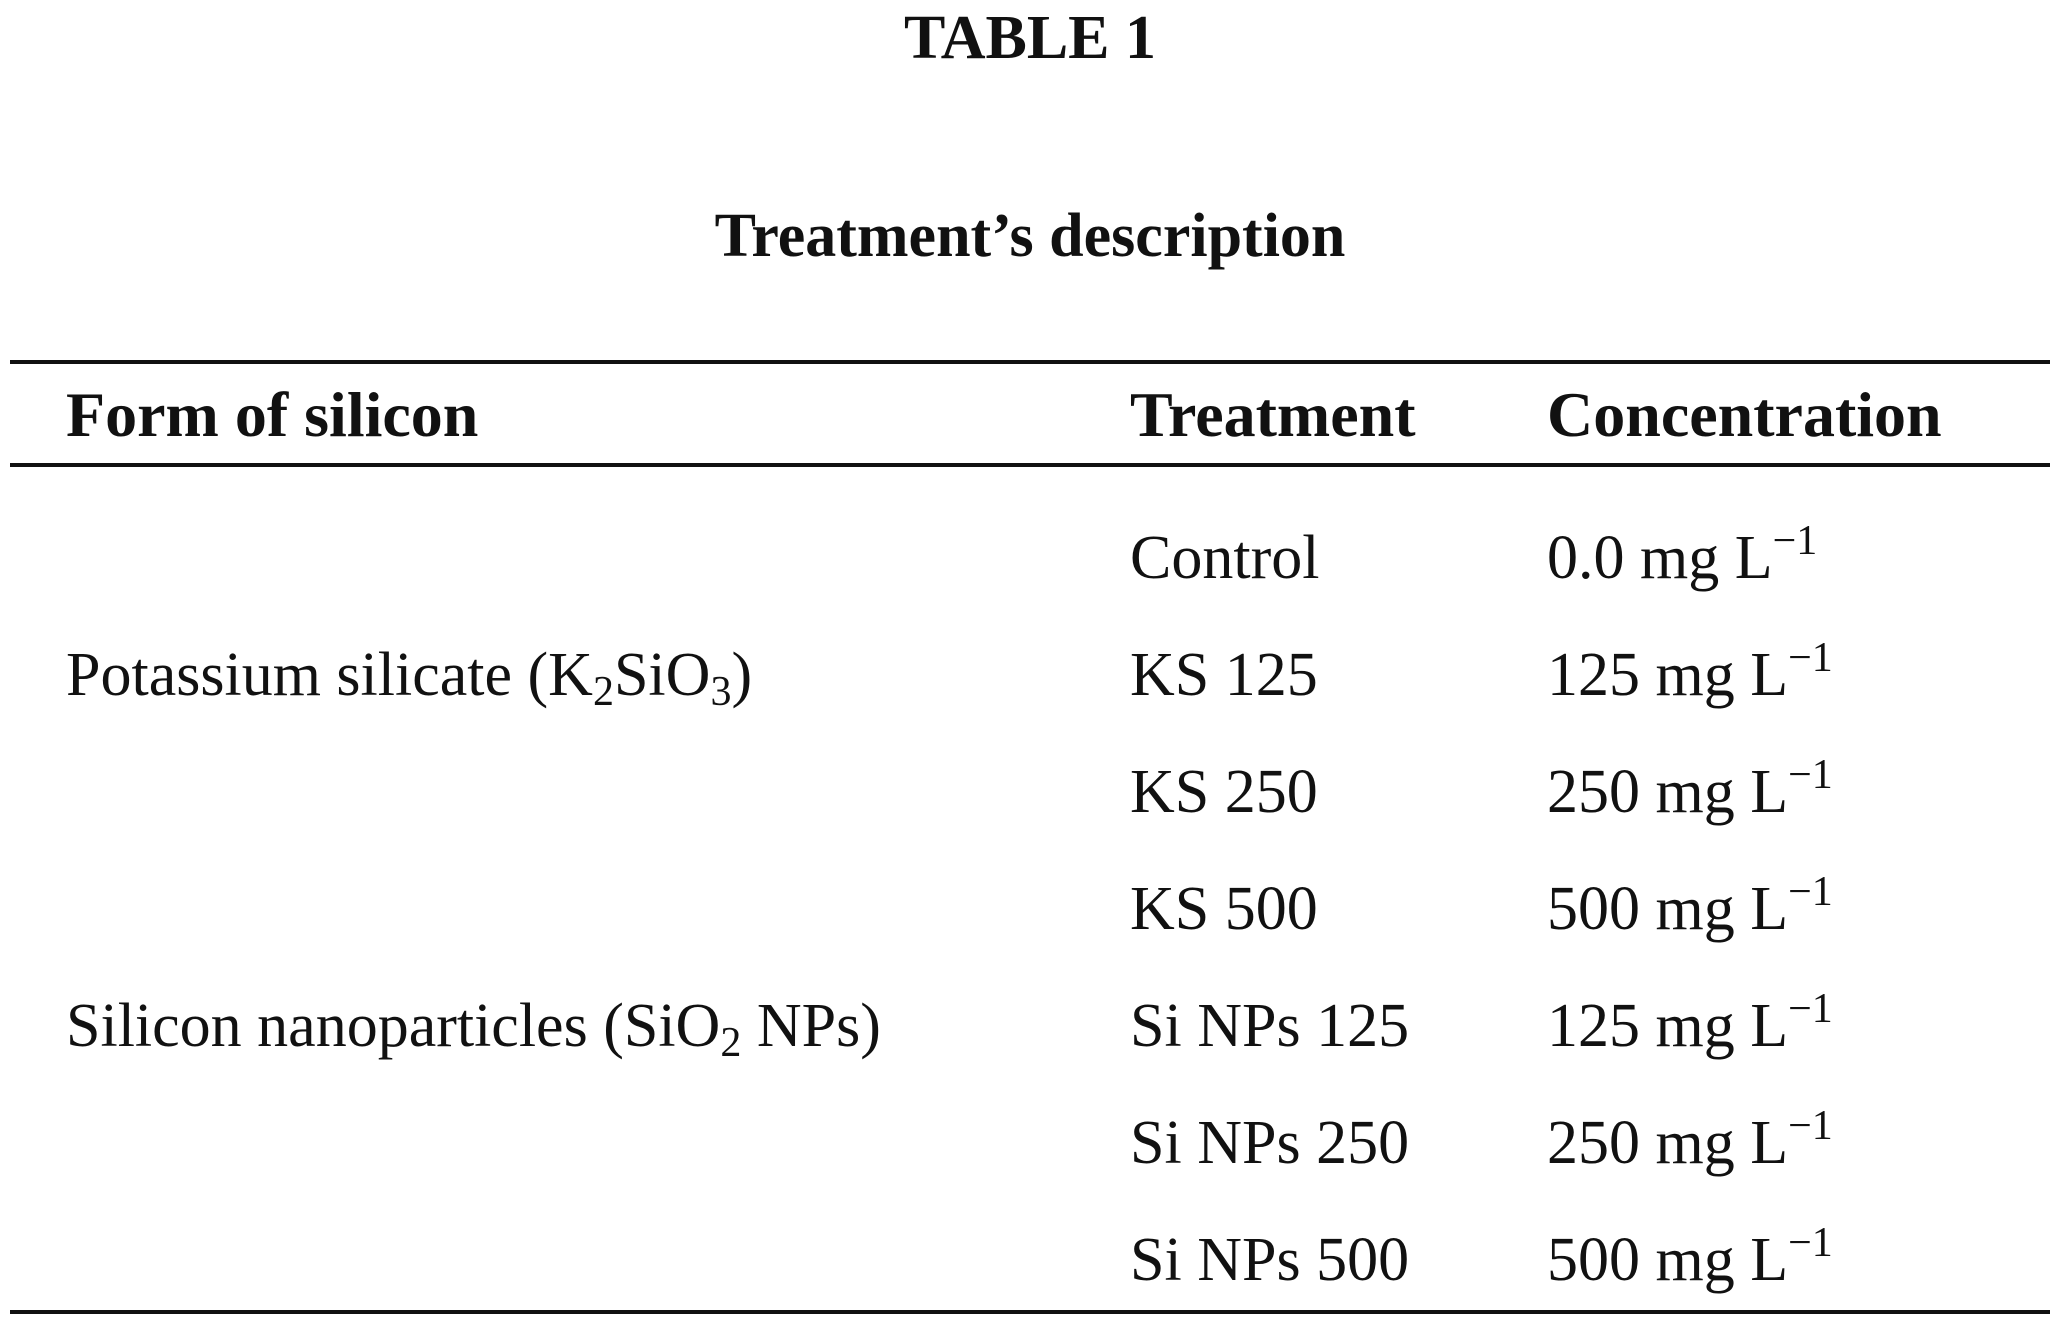 This screenshot has width=2061, height=1331. Describe the element at coordinates (329, 675) in the screenshot. I see `text-run: Potassium silicate (K` at that location.